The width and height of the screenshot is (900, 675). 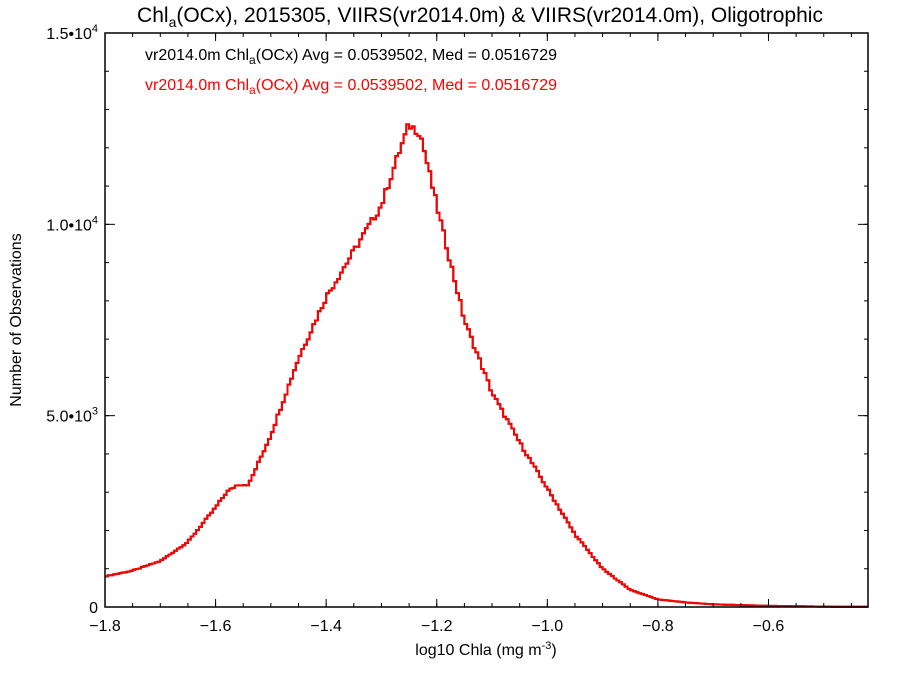 What do you see at coordinates (252, 90) in the screenshot?
I see `annotation-2-sub: a` at bounding box center [252, 90].